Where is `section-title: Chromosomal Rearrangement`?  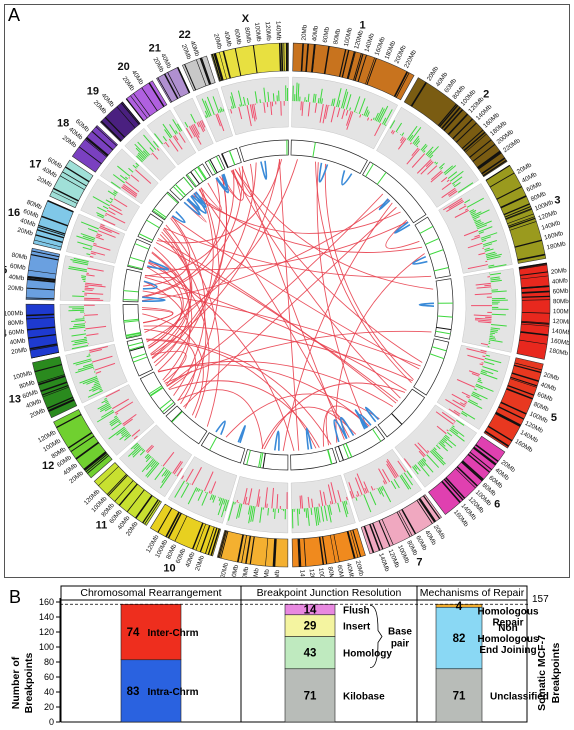 section-title: Chromosomal Rearrangement is located at coordinates (150, 593).